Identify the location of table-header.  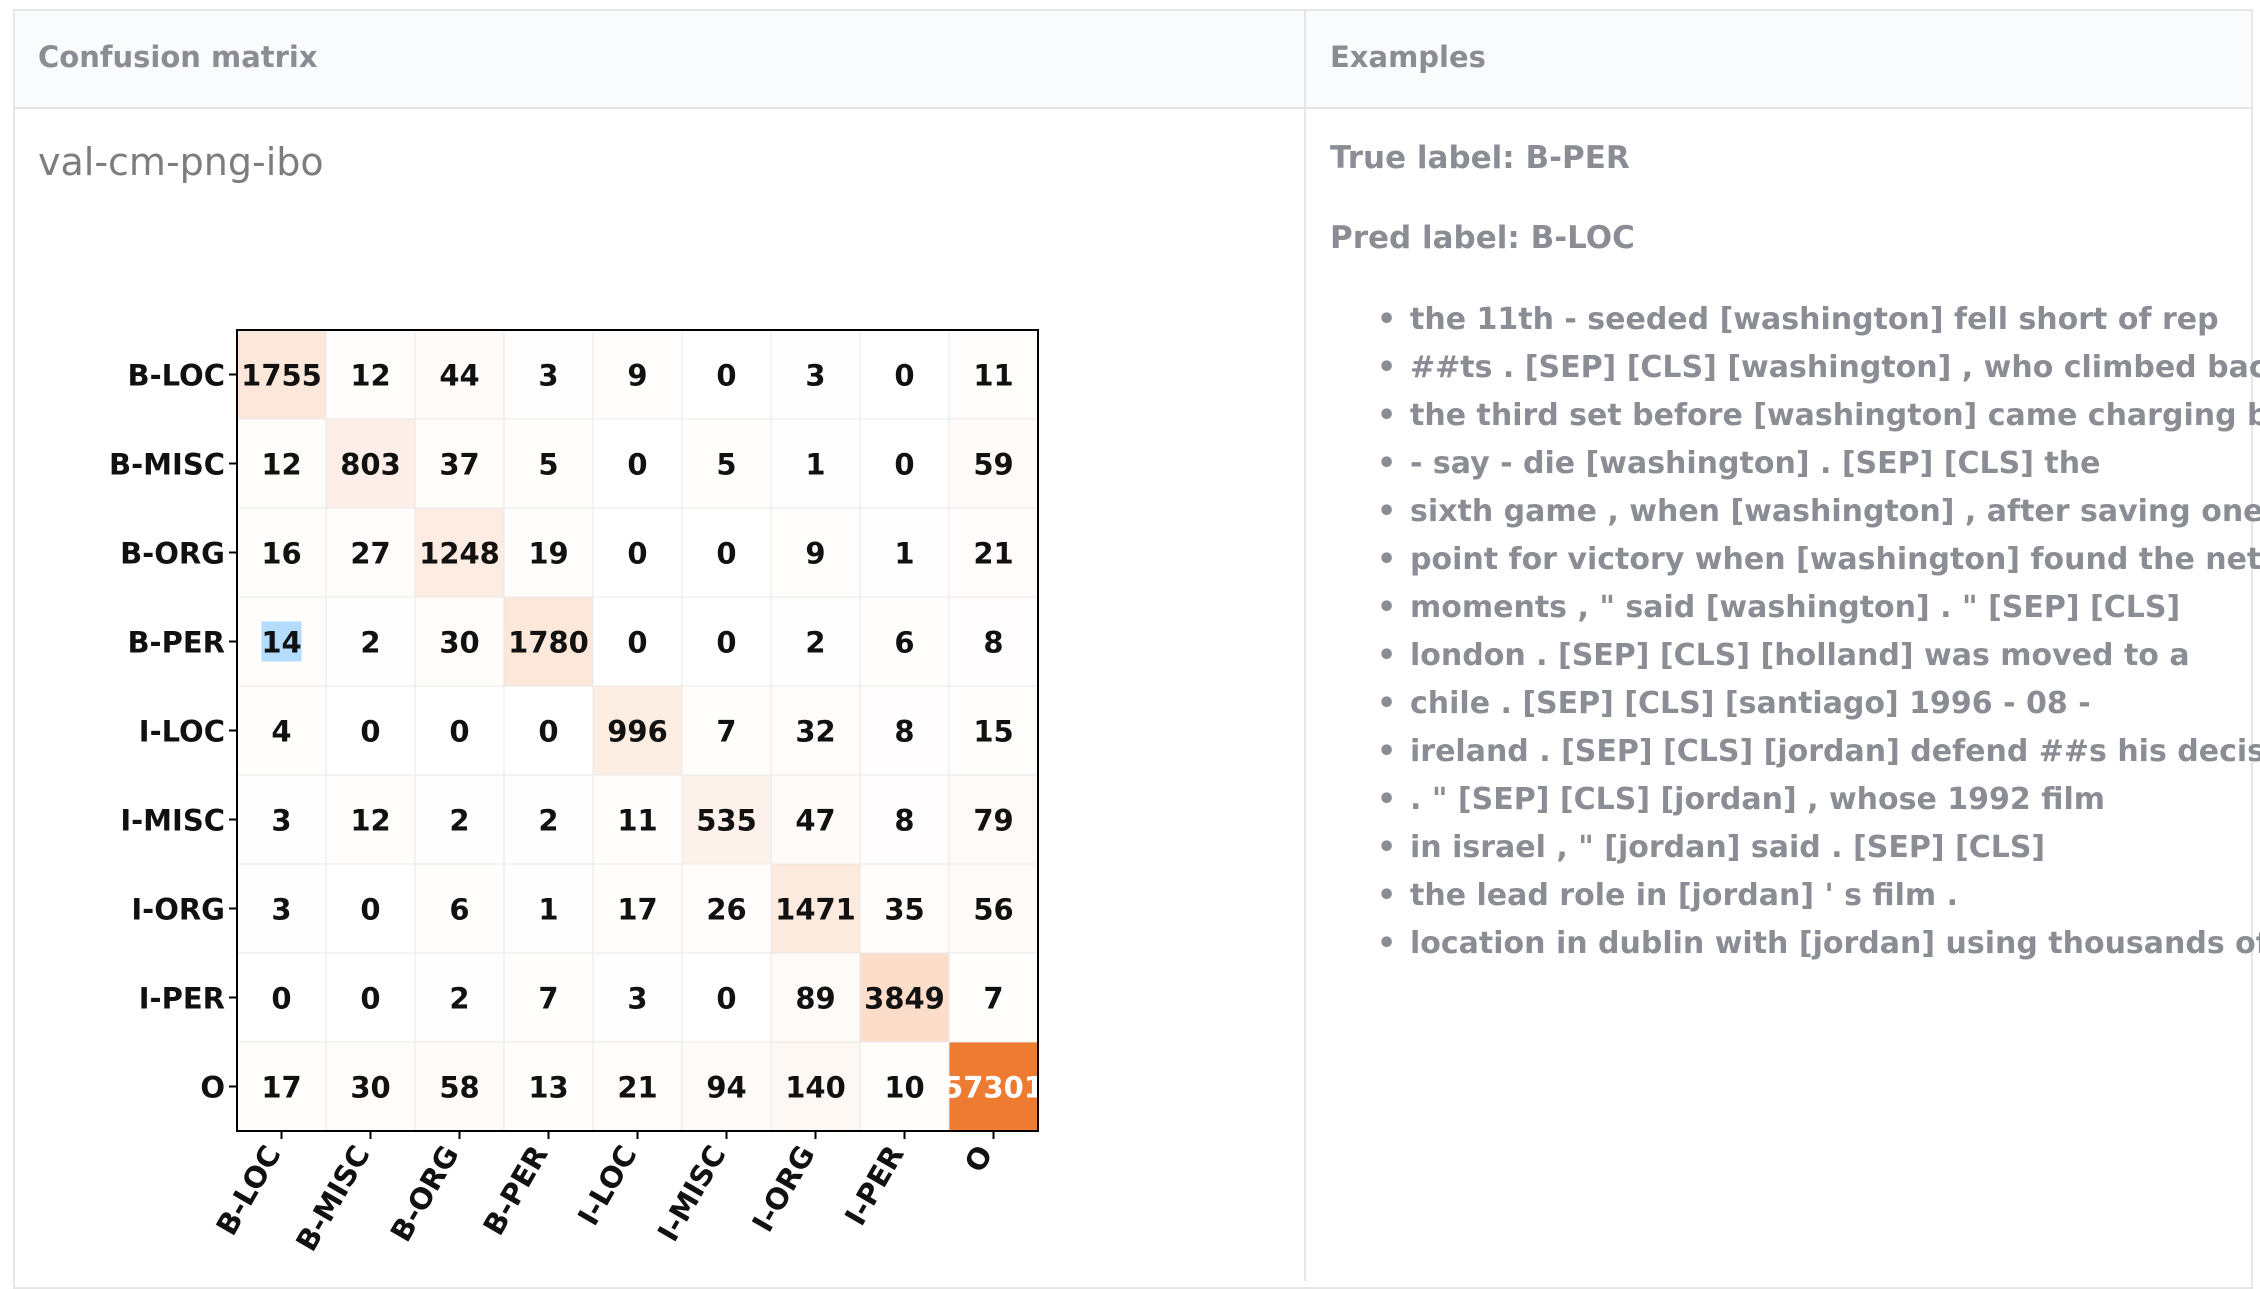
(1133, 60).